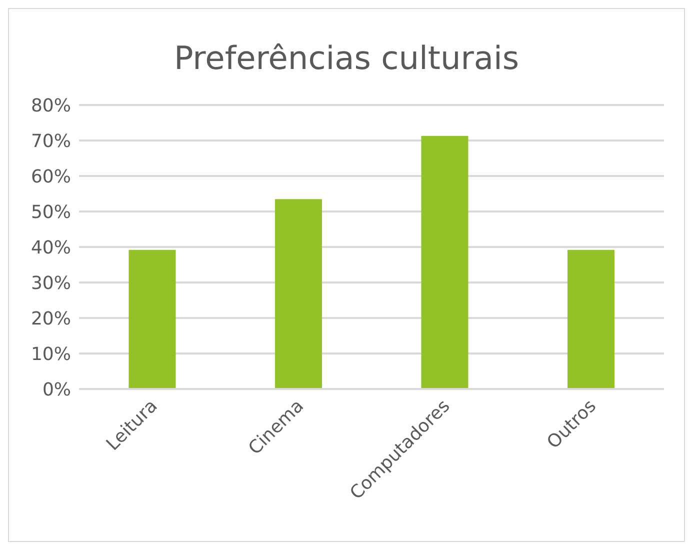  Describe the element at coordinates (50, 177) in the screenshot. I see `y-tick-label: 60%` at that location.